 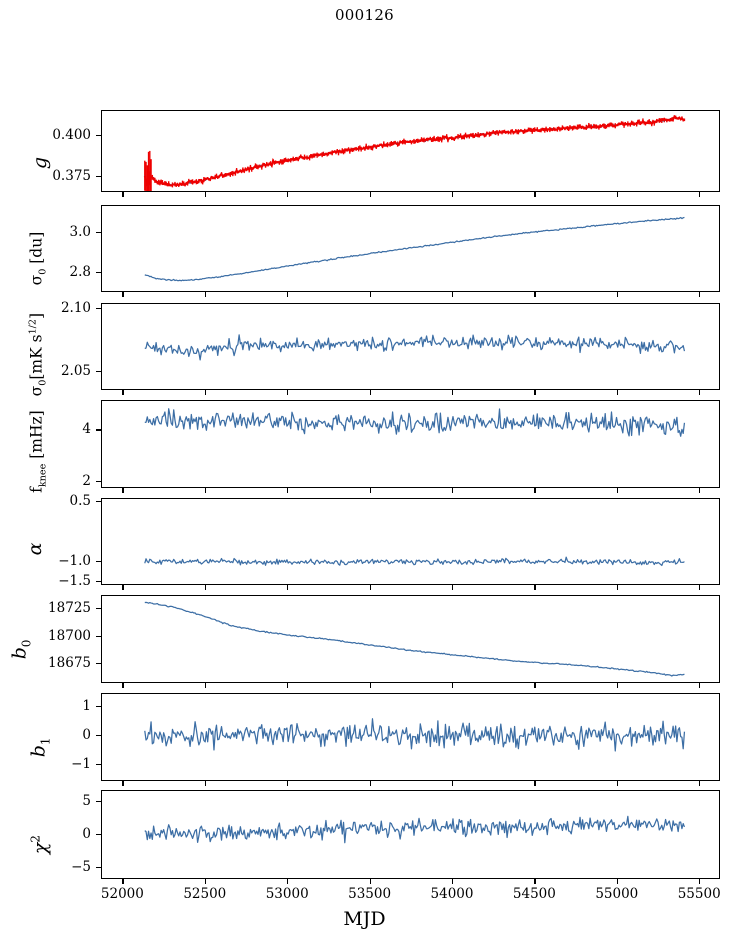 What do you see at coordinates (452, 894) in the screenshot?
I see `x-tick-label: 54000` at bounding box center [452, 894].